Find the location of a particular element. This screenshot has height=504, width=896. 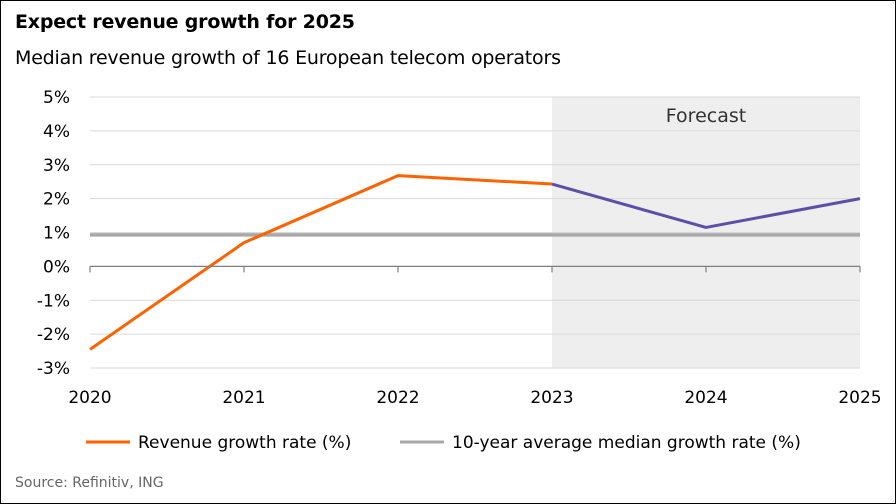

x-tick-label: 2020 is located at coordinates (89, 398).